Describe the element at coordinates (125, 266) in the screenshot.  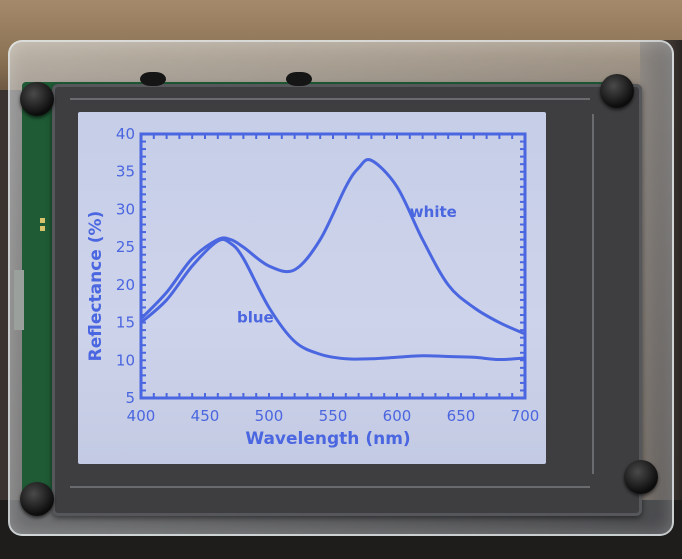
I see `y-tick-labels: 5 10 15 20 25 30 35 40` at that location.